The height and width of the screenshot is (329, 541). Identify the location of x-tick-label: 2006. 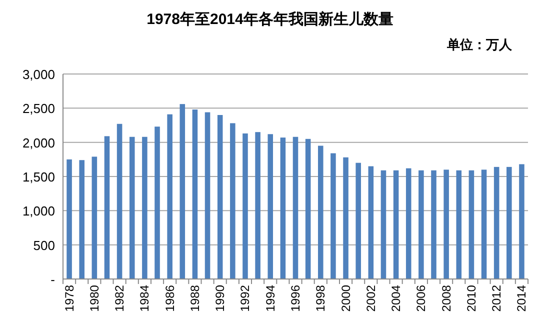
(421, 298).